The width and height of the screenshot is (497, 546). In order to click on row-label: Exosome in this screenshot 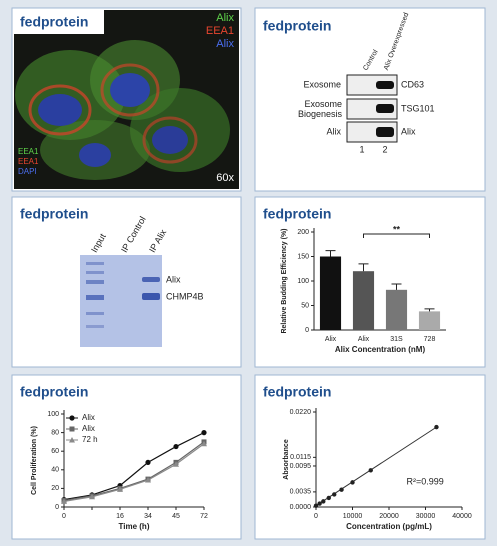, I will do `click(322, 84)`.